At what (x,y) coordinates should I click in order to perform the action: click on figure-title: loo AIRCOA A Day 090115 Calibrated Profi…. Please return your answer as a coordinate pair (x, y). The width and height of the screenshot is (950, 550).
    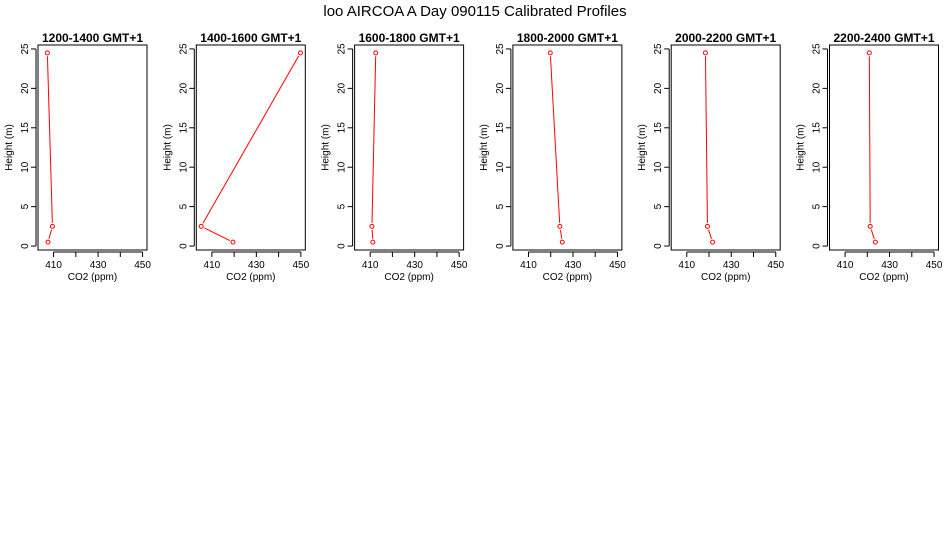
    Looking at the image, I should click on (474, 11).